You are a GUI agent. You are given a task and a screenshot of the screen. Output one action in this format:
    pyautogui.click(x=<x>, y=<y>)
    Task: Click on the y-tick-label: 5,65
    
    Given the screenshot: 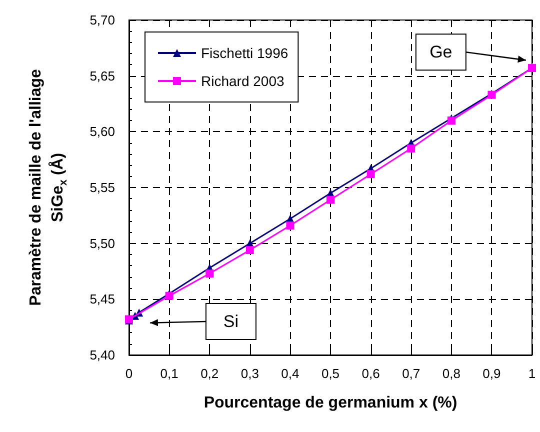 What is the action you would take?
    pyautogui.click(x=102, y=76)
    